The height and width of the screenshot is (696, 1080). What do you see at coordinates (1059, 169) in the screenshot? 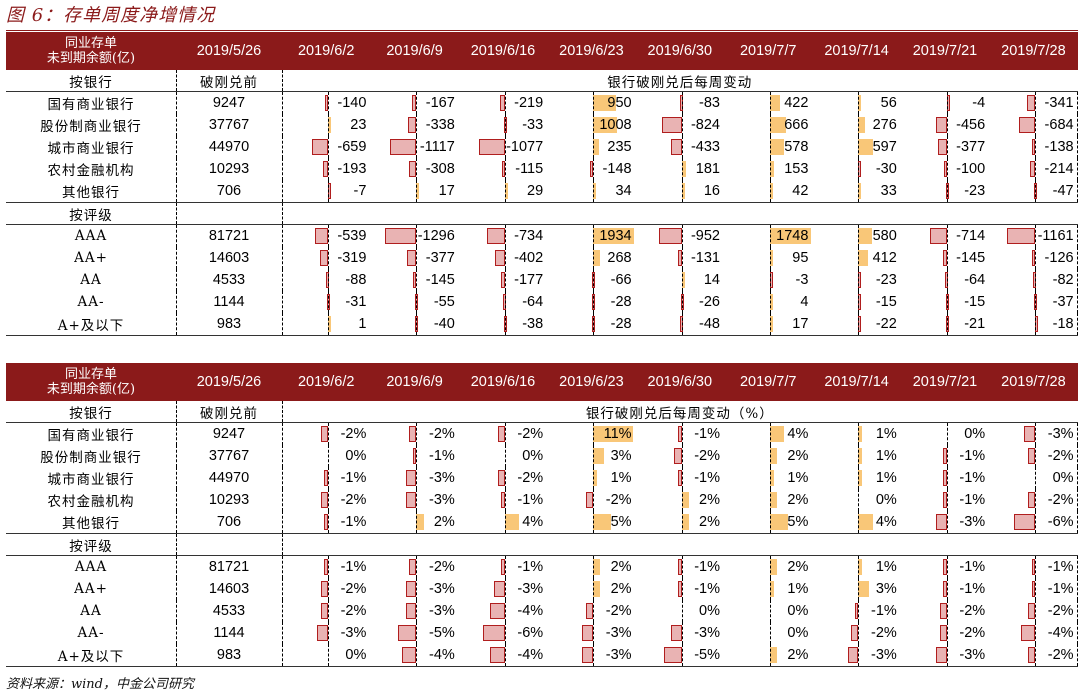
I see `change-value: -214` at bounding box center [1059, 169].